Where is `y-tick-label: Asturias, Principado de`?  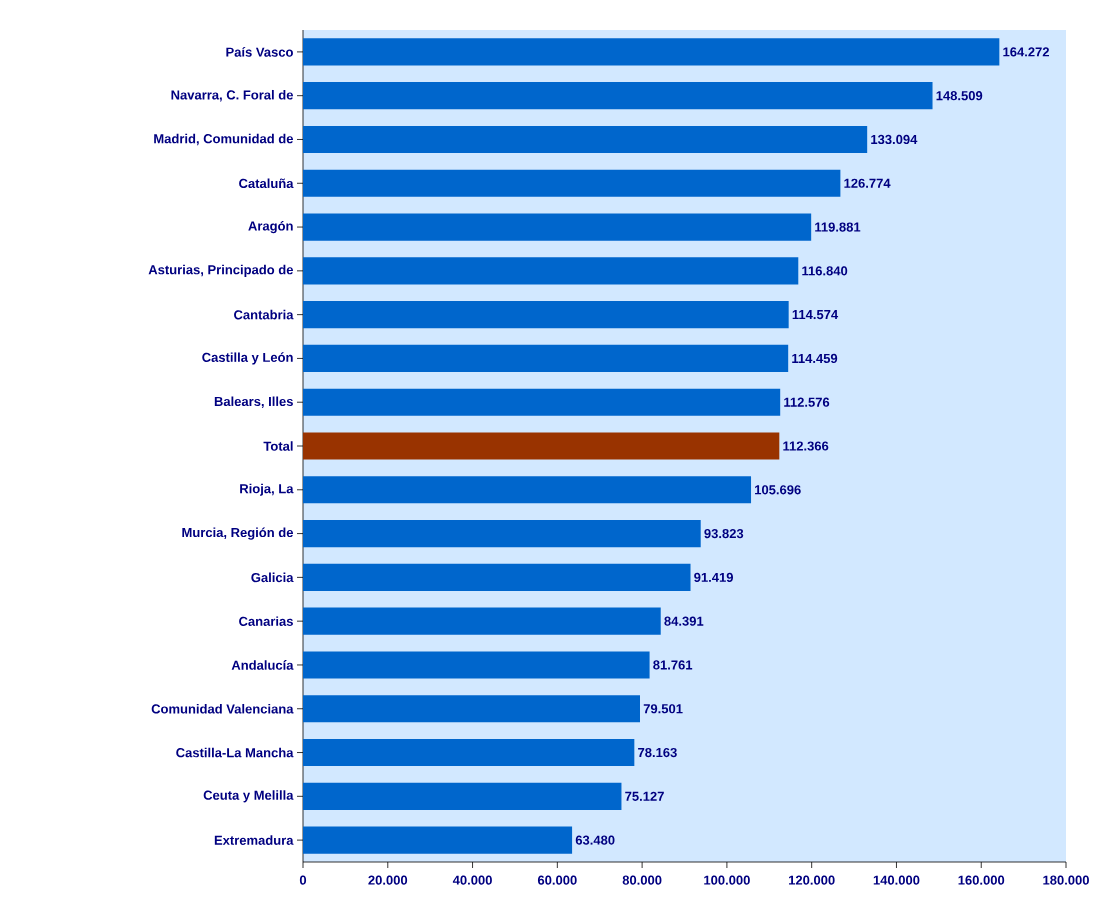
y-tick-label: Asturias, Principado de is located at coordinates (221, 270).